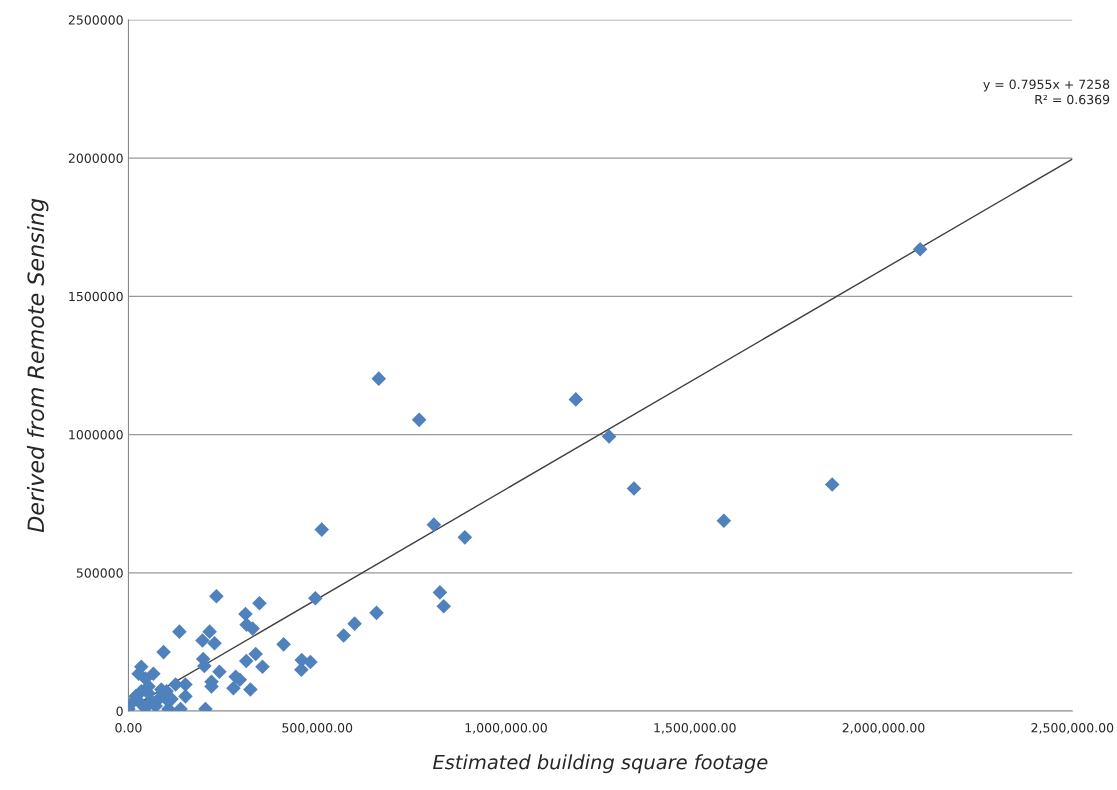 The height and width of the screenshot is (790, 1117). Describe the element at coordinates (99, 573) in the screenshot. I see `y-tick-label: 500000` at that location.